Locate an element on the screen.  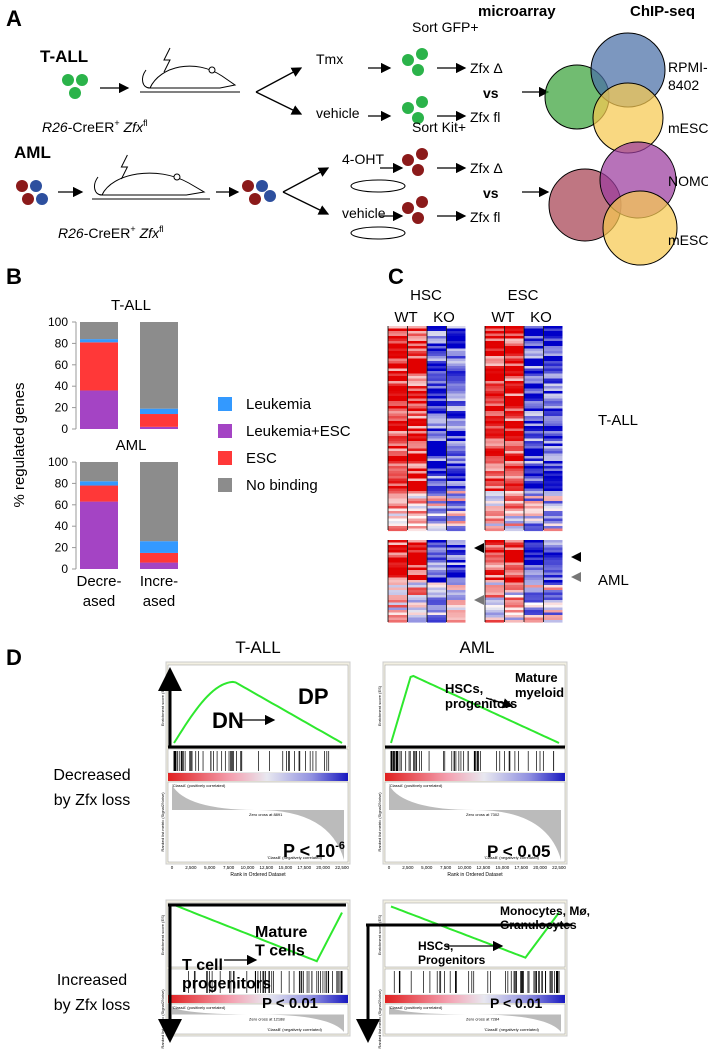
label: Sort GFP+ is located at coordinates (445, 27).